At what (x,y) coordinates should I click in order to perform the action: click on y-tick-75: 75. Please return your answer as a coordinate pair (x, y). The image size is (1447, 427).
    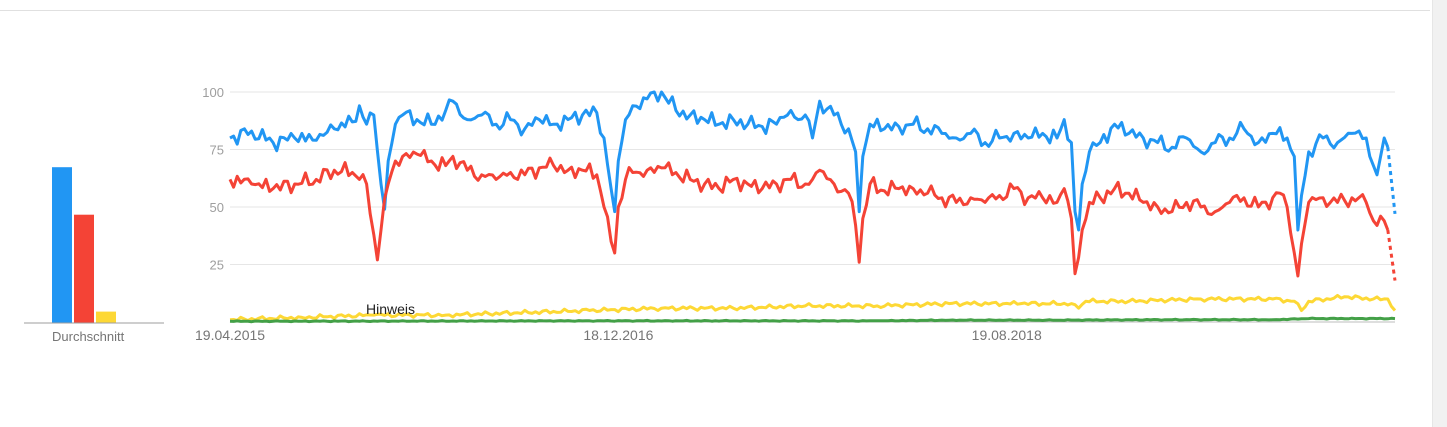
    Looking at the image, I should click on (217, 150).